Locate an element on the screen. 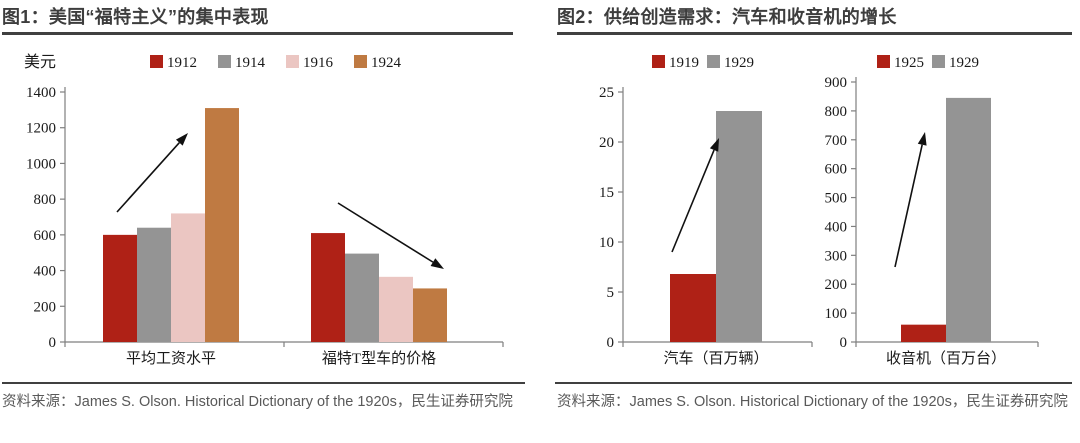 The image size is (1080, 443). y-tick-label: 100 is located at coordinates (836, 314).